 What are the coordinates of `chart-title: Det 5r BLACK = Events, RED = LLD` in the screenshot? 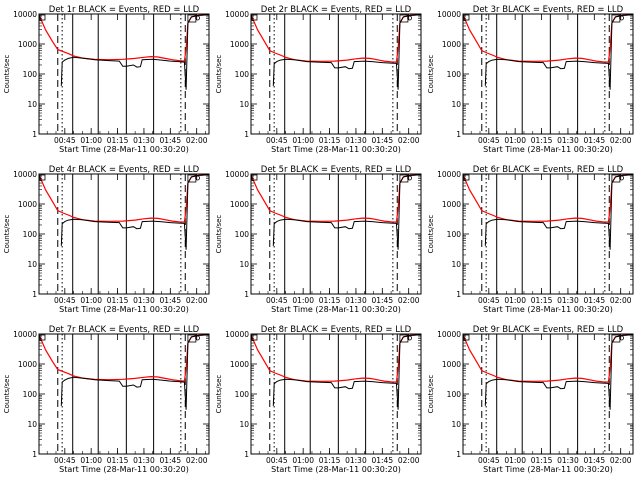 It's located at (336, 170).